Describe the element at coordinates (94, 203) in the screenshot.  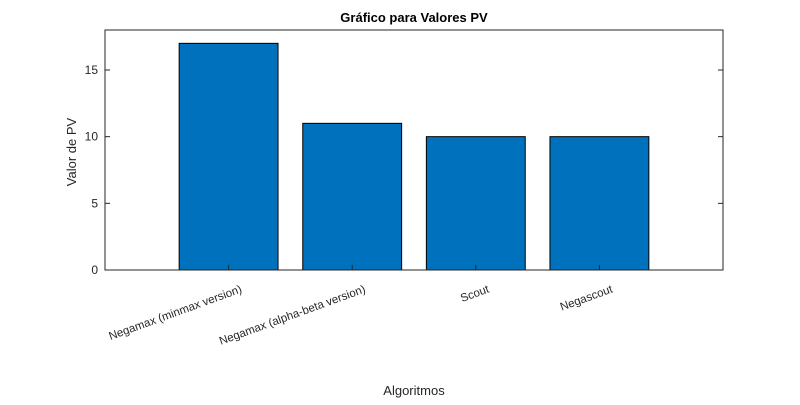
I see `y-tick-label: 5` at that location.